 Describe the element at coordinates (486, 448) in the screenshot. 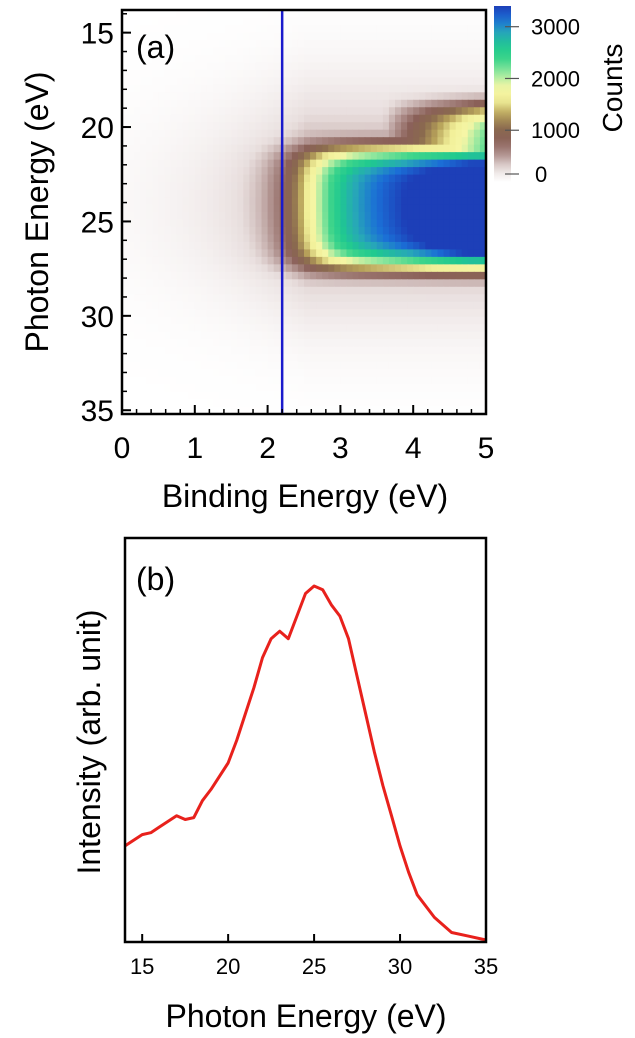

I see `x-tick-label: 5` at that location.